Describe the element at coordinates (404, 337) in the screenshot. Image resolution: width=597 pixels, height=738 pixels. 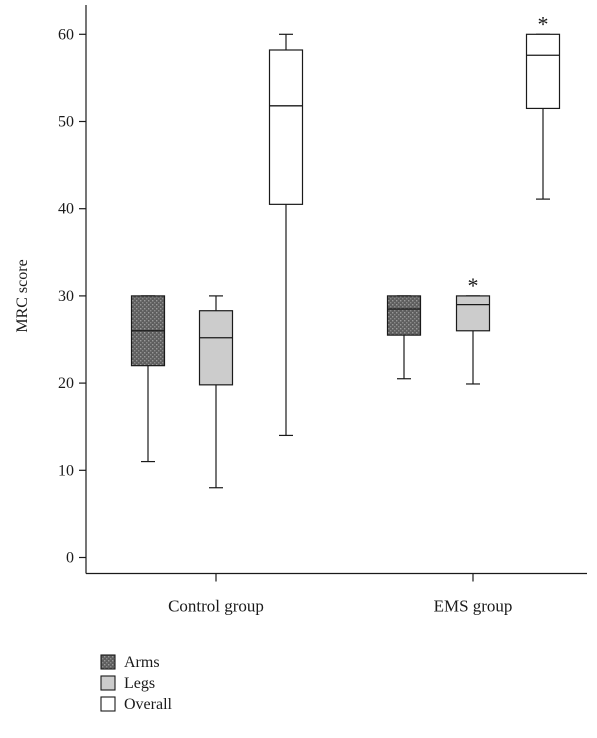
I see `box-arms-ems` at that location.